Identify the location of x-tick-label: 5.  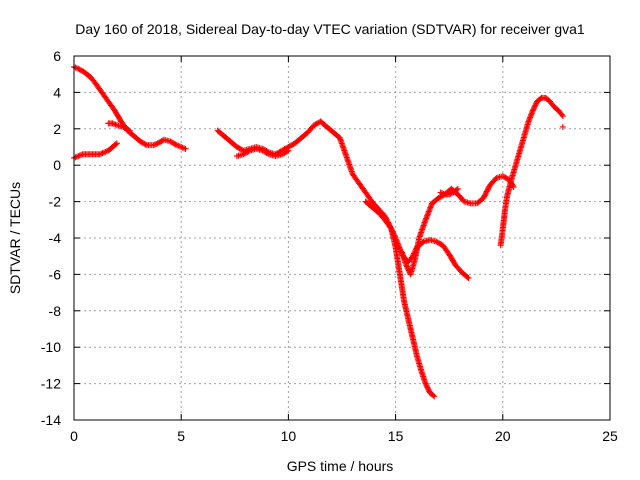
(181, 436).